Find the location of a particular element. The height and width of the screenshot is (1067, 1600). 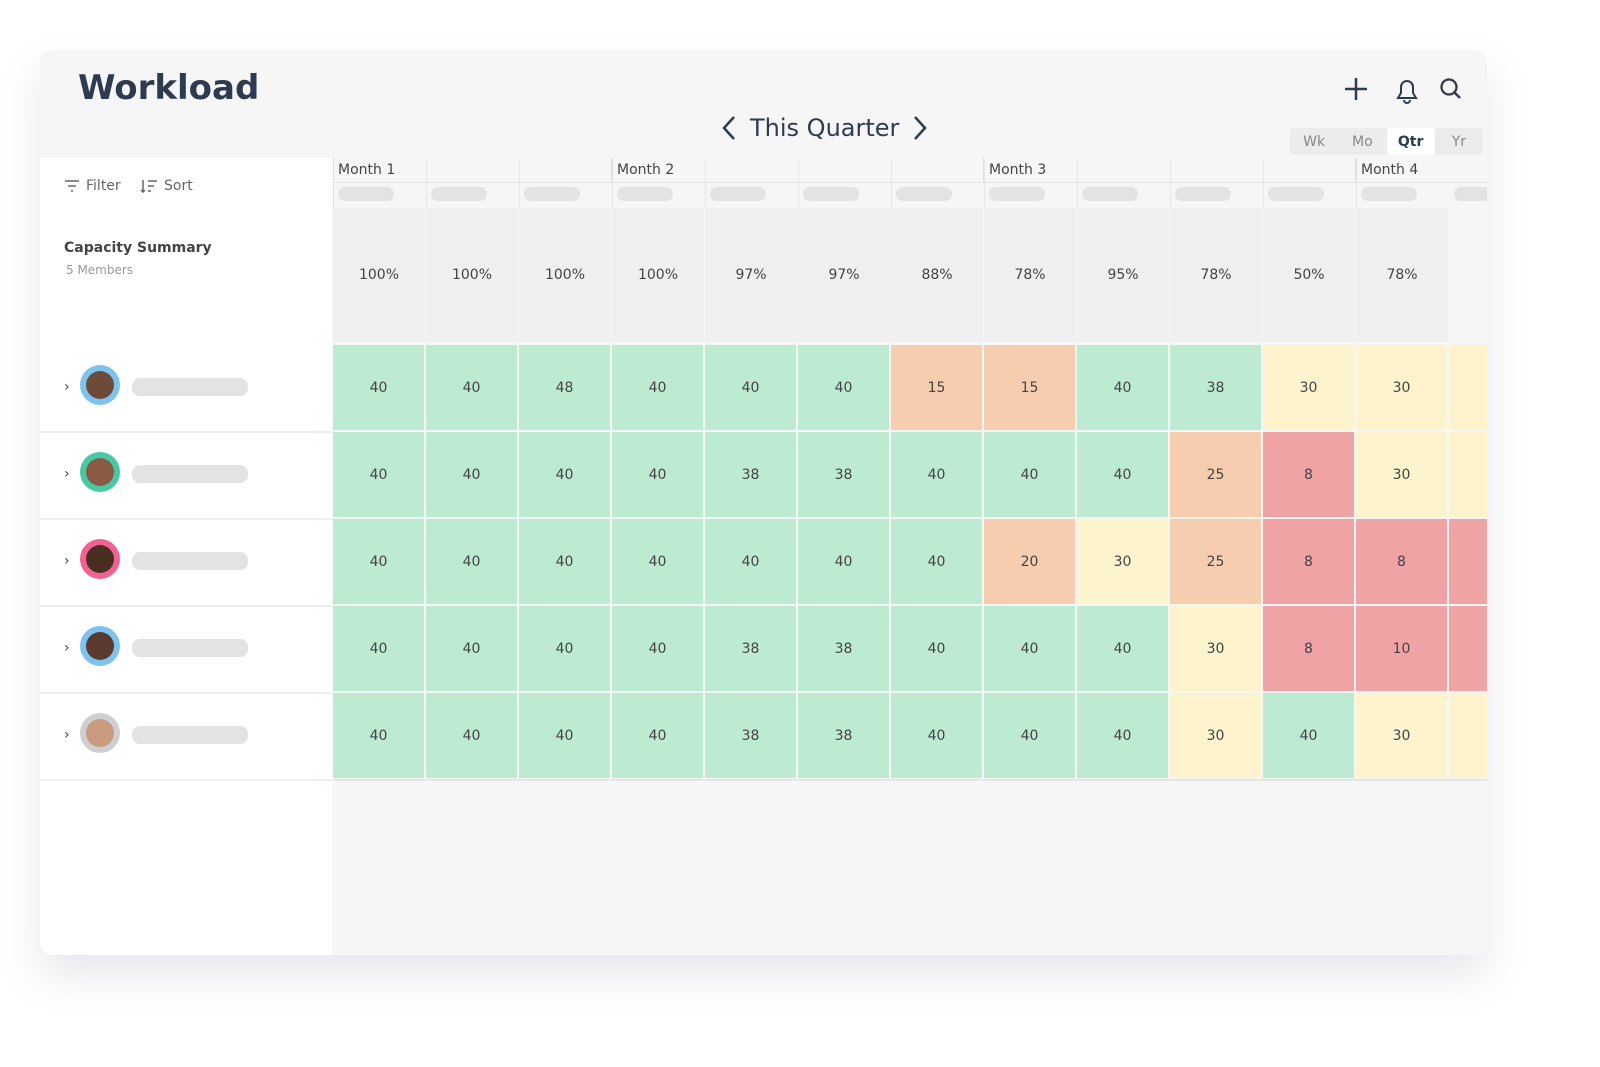

sort-label: Sort is located at coordinates (178, 186).